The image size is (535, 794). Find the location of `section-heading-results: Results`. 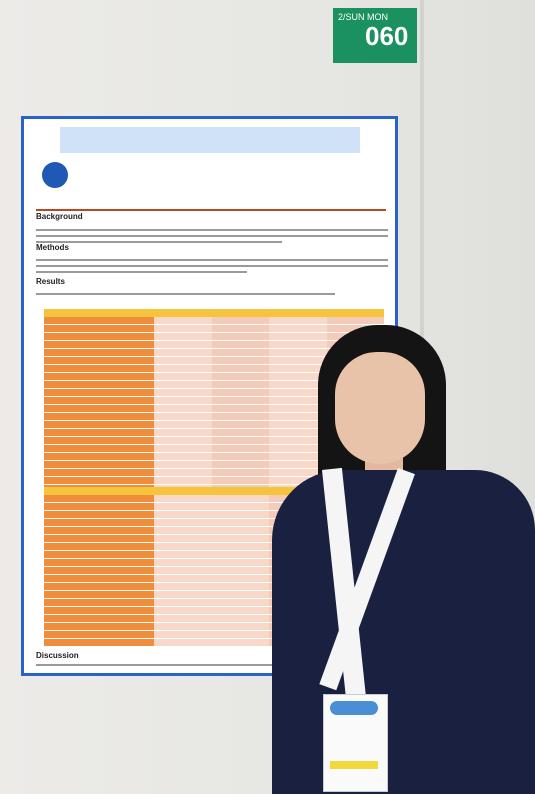

section-heading-results: Results is located at coordinates (50, 281).